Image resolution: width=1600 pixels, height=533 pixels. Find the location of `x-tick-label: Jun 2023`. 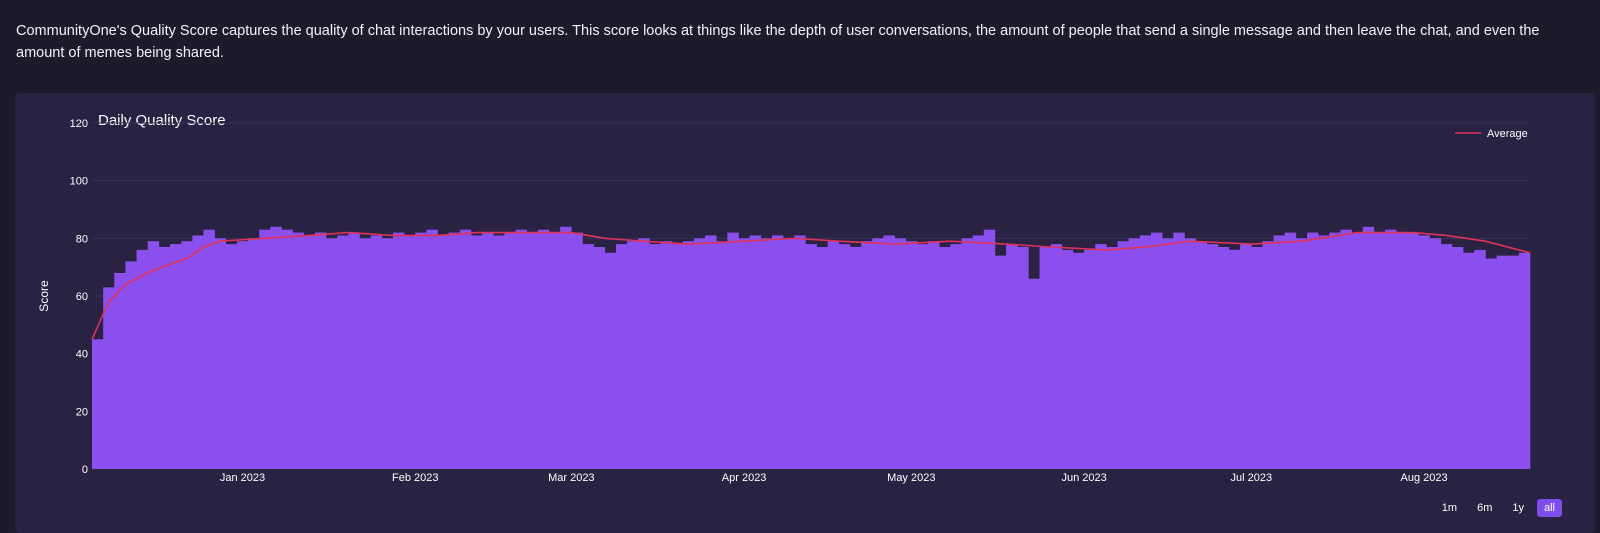

x-tick-label: Jun 2023 is located at coordinates (1083, 478).